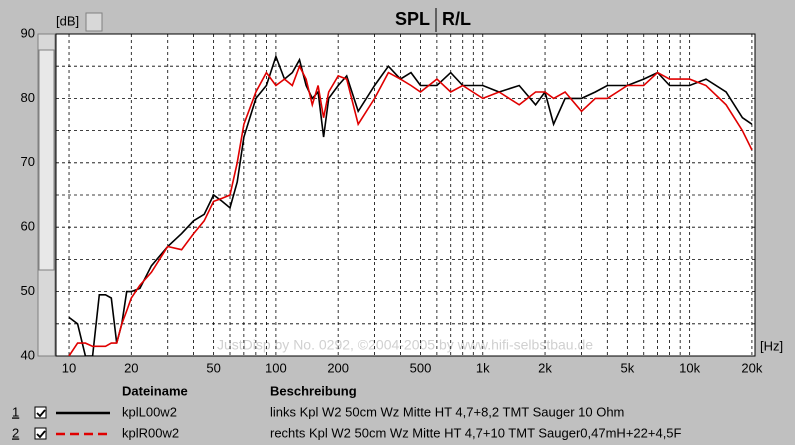 Image resolution: width=795 pixels, height=445 pixels. I want to click on x-tick-label: 500, so click(421, 367).